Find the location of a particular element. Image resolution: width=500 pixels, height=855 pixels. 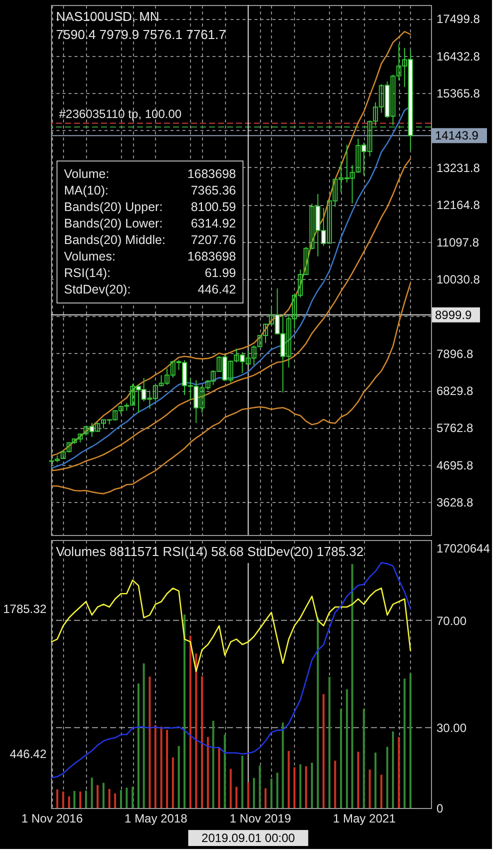

ref-line-label: #236035110 tp, 100.00 is located at coordinates (120, 114).